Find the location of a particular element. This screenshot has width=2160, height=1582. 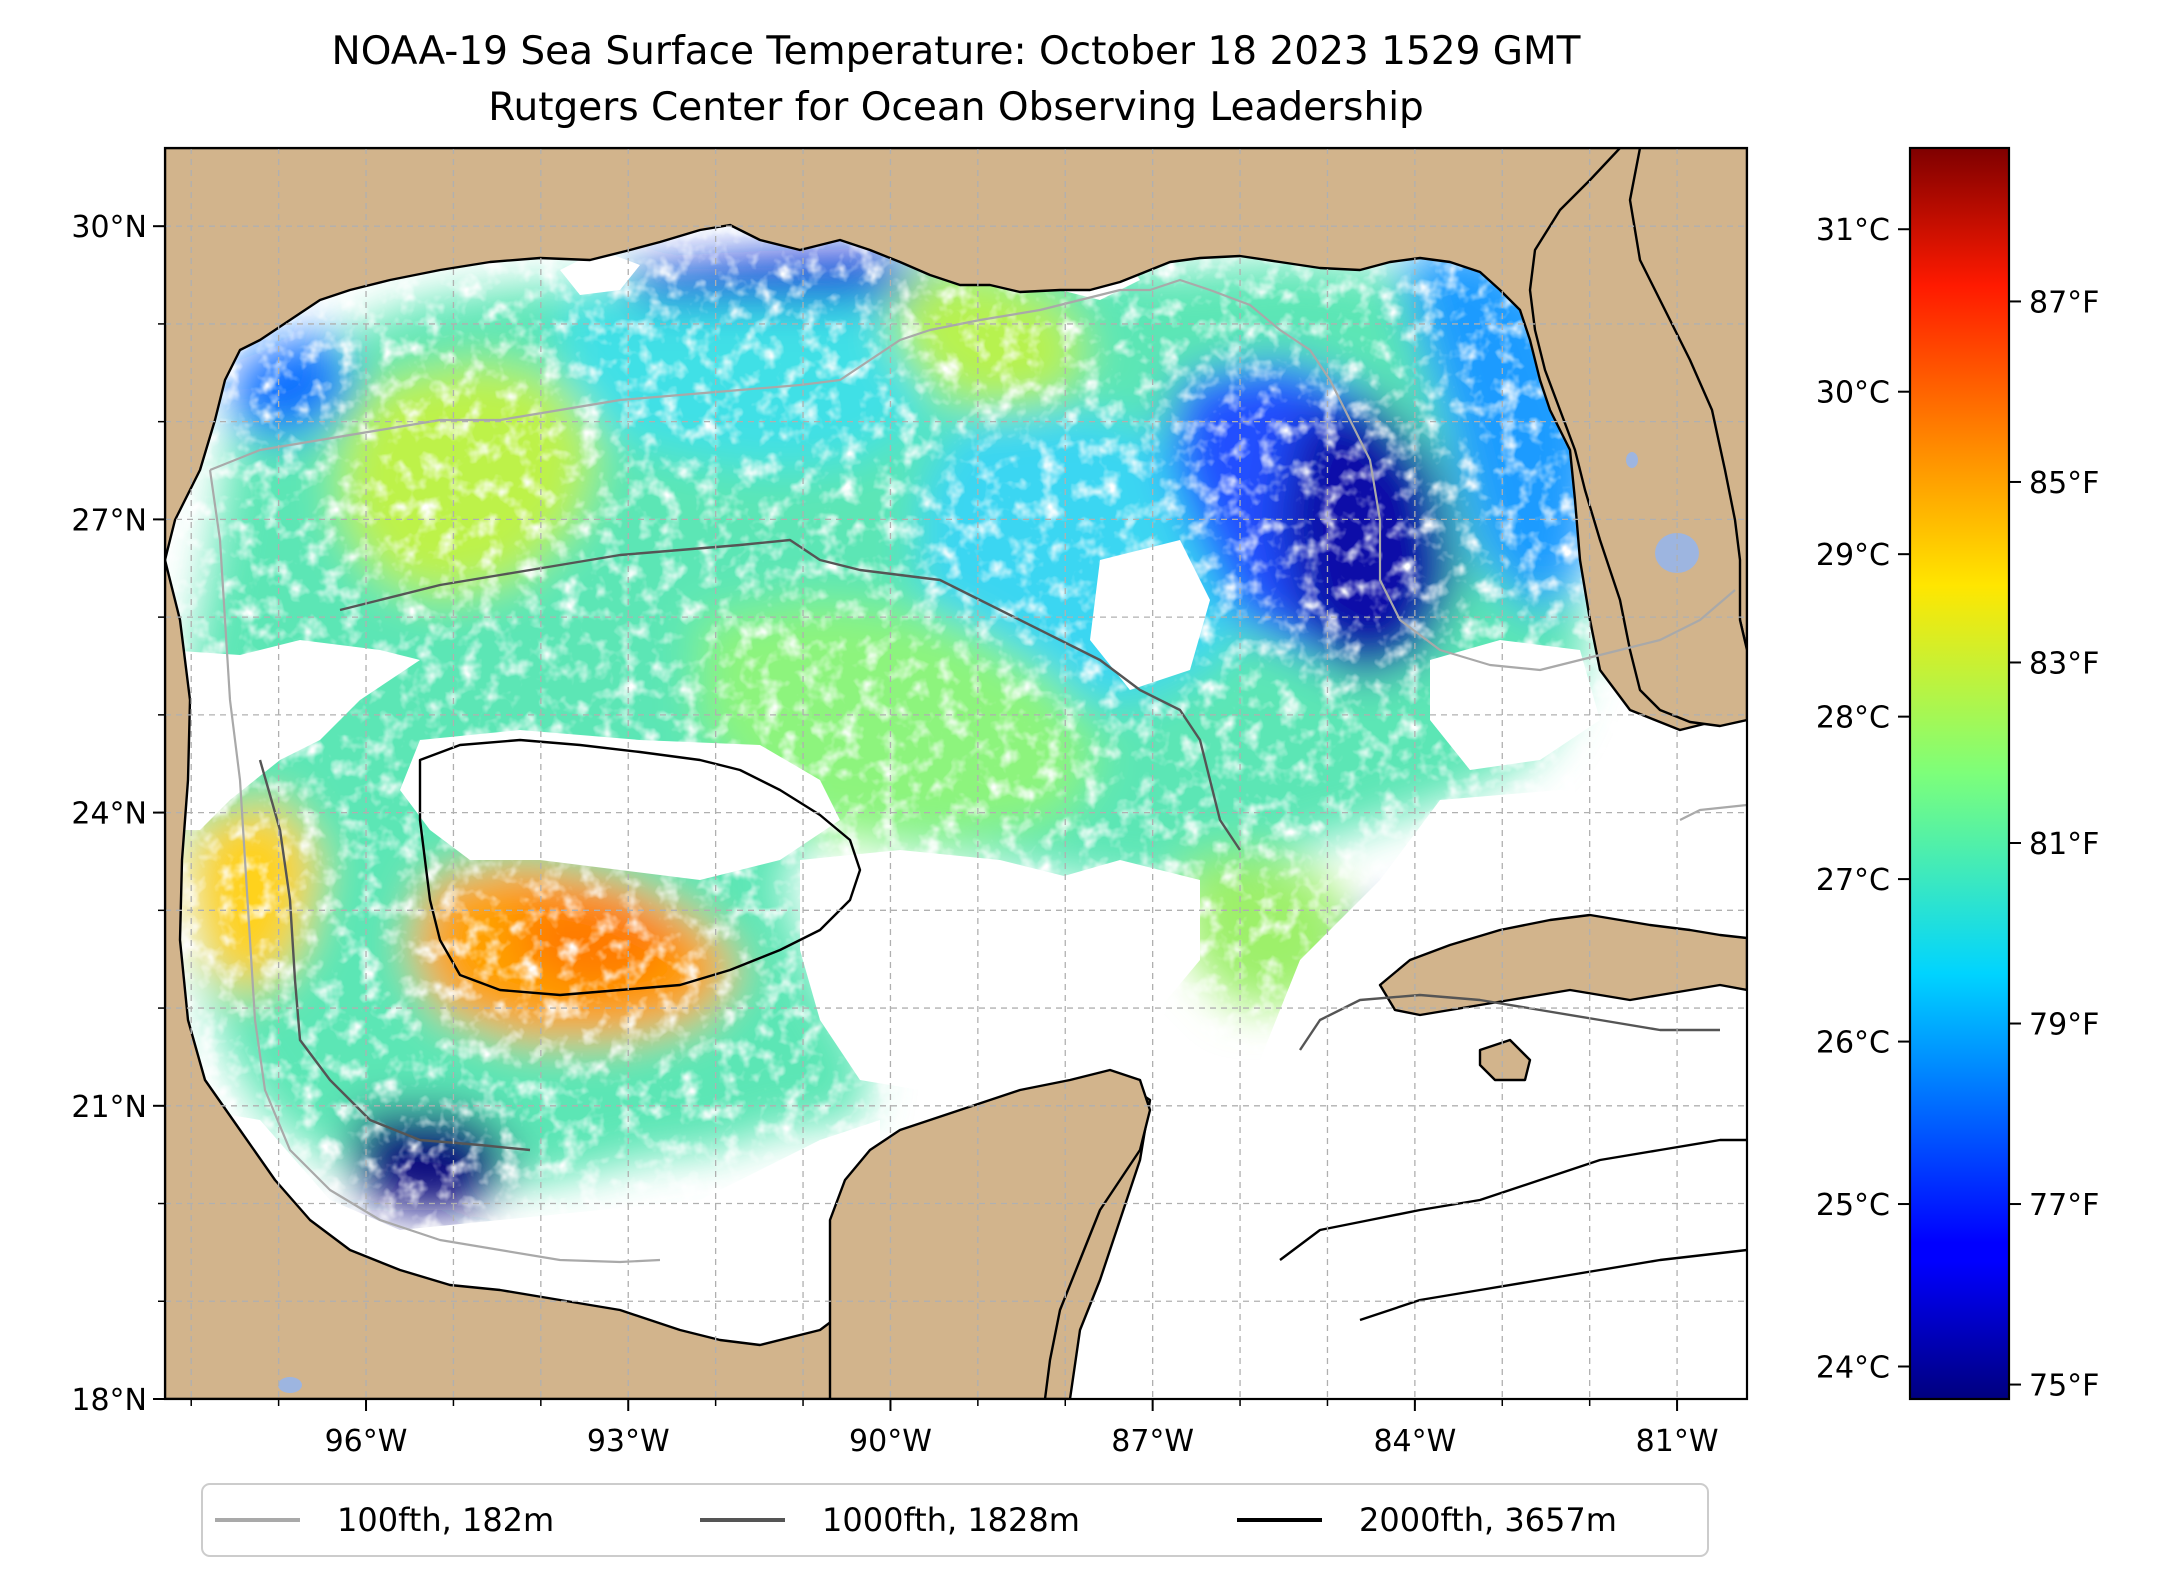

celsius-tick-label: 25°C is located at coordinates (1853, 1205).